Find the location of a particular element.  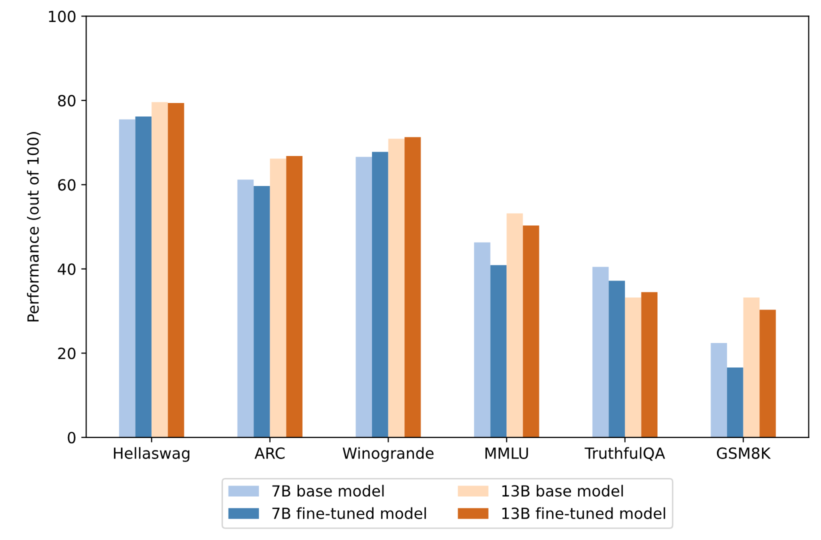

legend-label: 13B fine-tuned model is located at coordinates (584, 513).